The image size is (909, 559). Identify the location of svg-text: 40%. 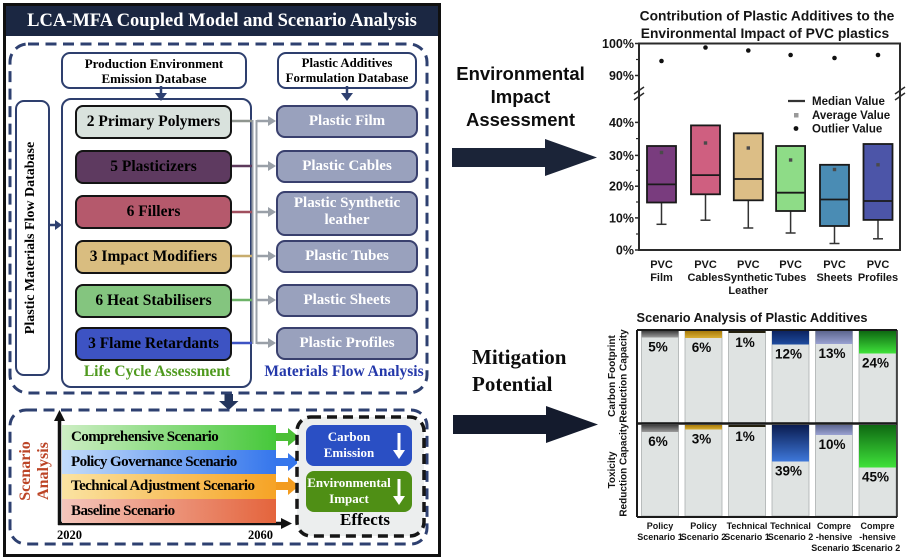
(621, 123).